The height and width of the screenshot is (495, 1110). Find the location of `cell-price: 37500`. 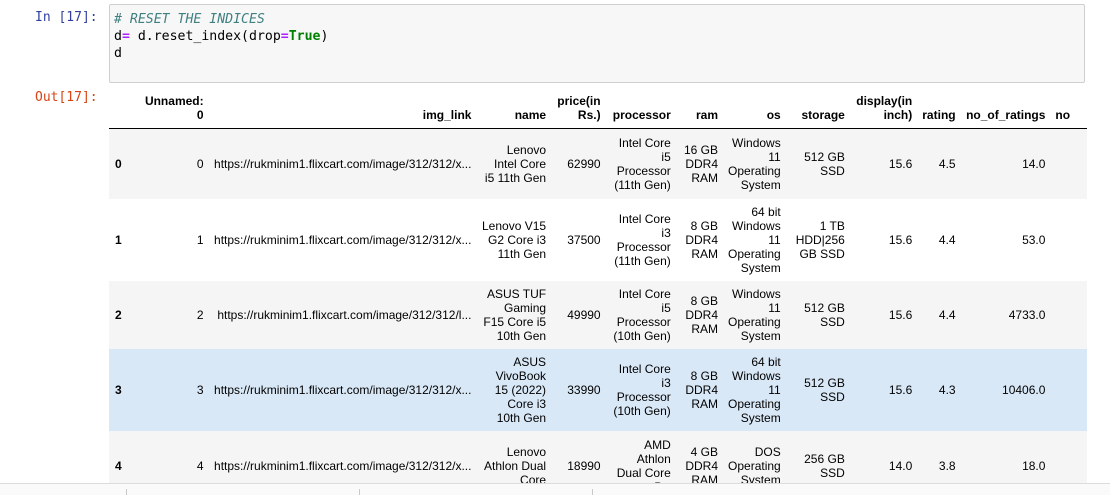

cell-price: 37500 is located at coordinates (584, 239).